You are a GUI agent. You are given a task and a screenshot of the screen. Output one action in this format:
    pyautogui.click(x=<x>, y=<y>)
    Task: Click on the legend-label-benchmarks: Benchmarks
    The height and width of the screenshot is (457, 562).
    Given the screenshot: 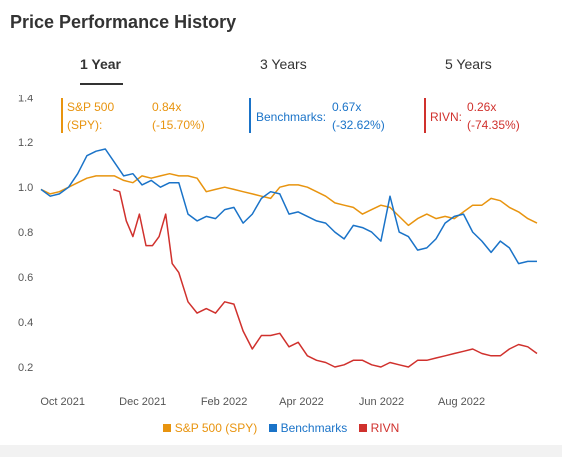 What is the action you would take?
    pyautogui.click(x=314, y=428)
    